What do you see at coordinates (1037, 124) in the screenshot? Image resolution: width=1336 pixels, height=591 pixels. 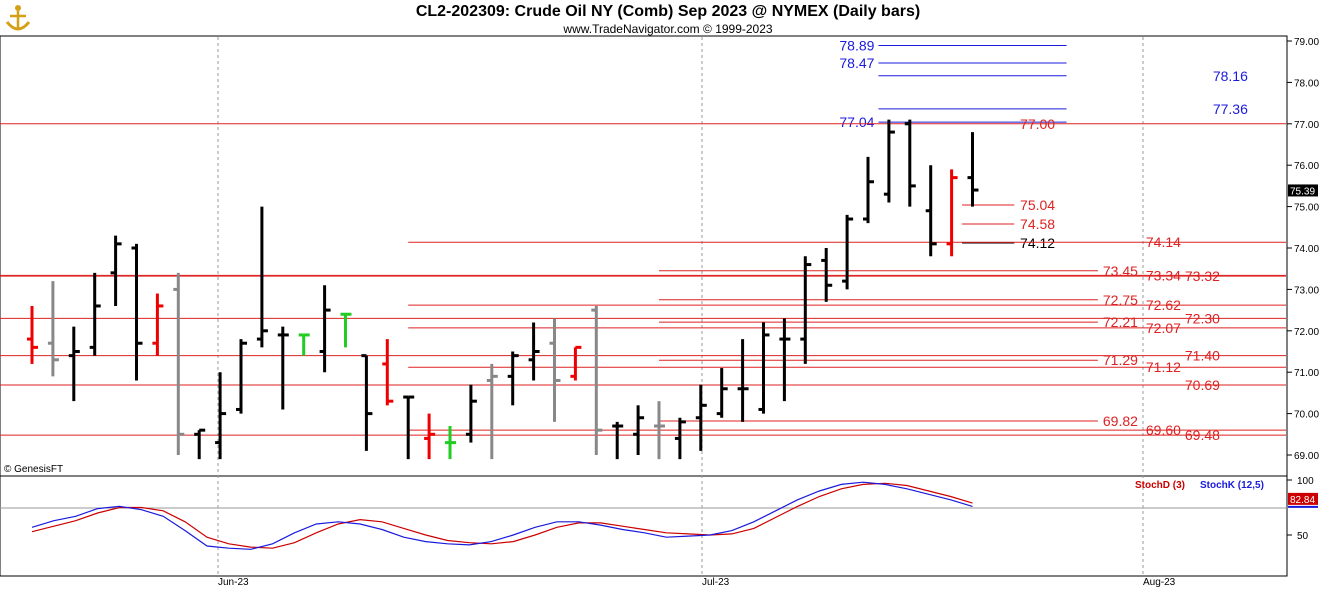 I see `level-label: 77.00` at bounding box center [1037, 124].